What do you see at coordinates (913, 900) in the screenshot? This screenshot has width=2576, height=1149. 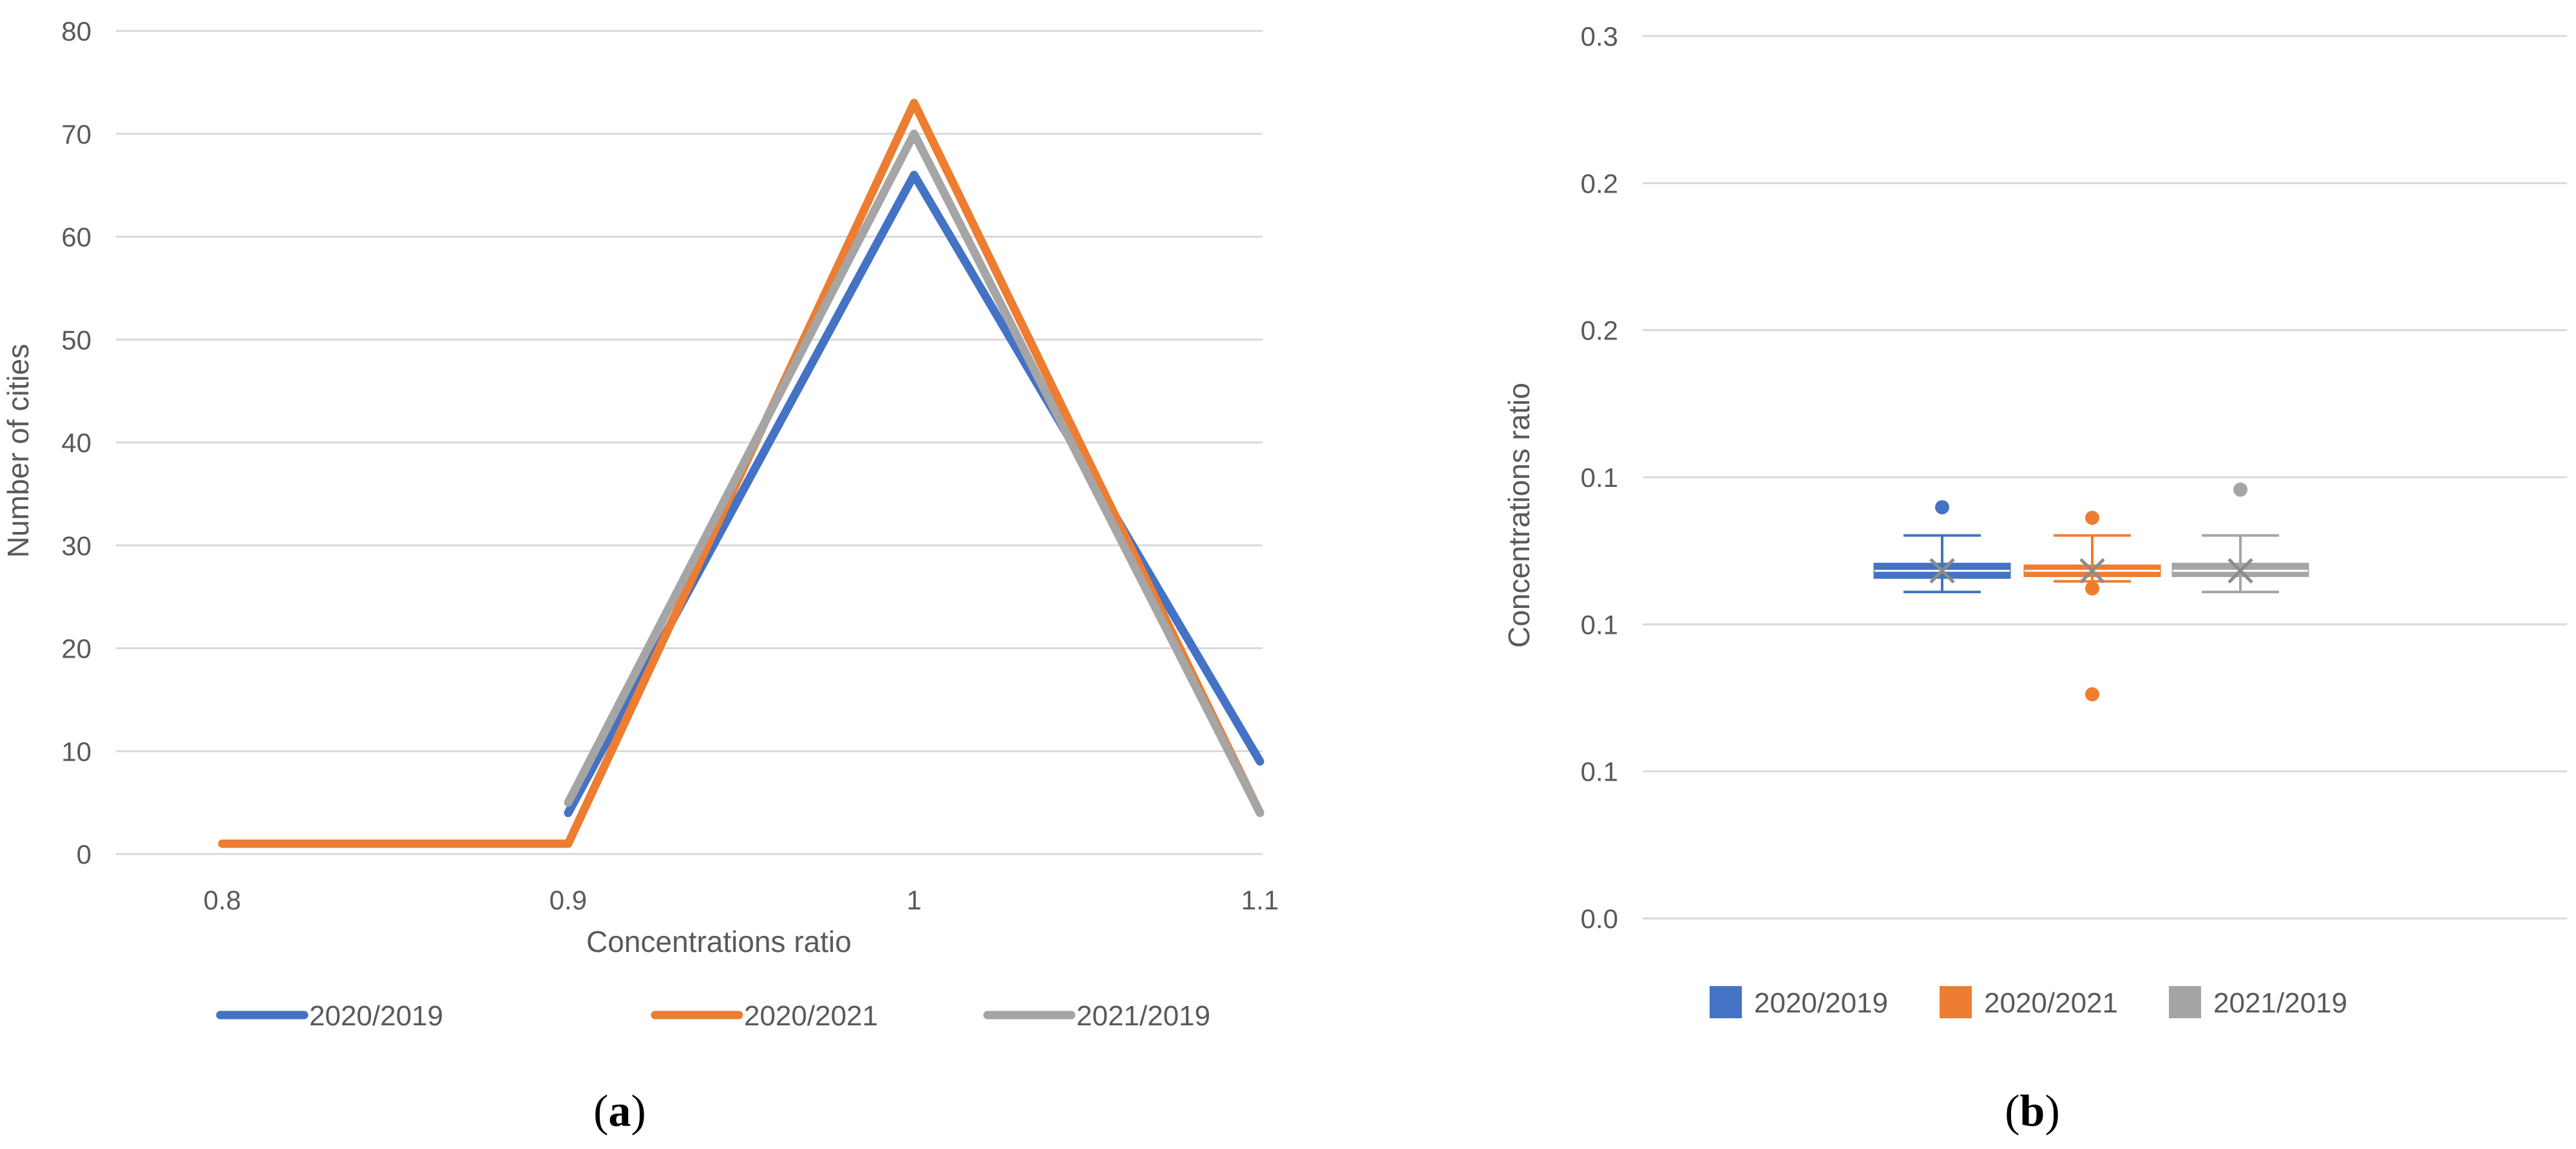 I see `chart-a-x-tick-label: 1` at bounding box center [913, 900].